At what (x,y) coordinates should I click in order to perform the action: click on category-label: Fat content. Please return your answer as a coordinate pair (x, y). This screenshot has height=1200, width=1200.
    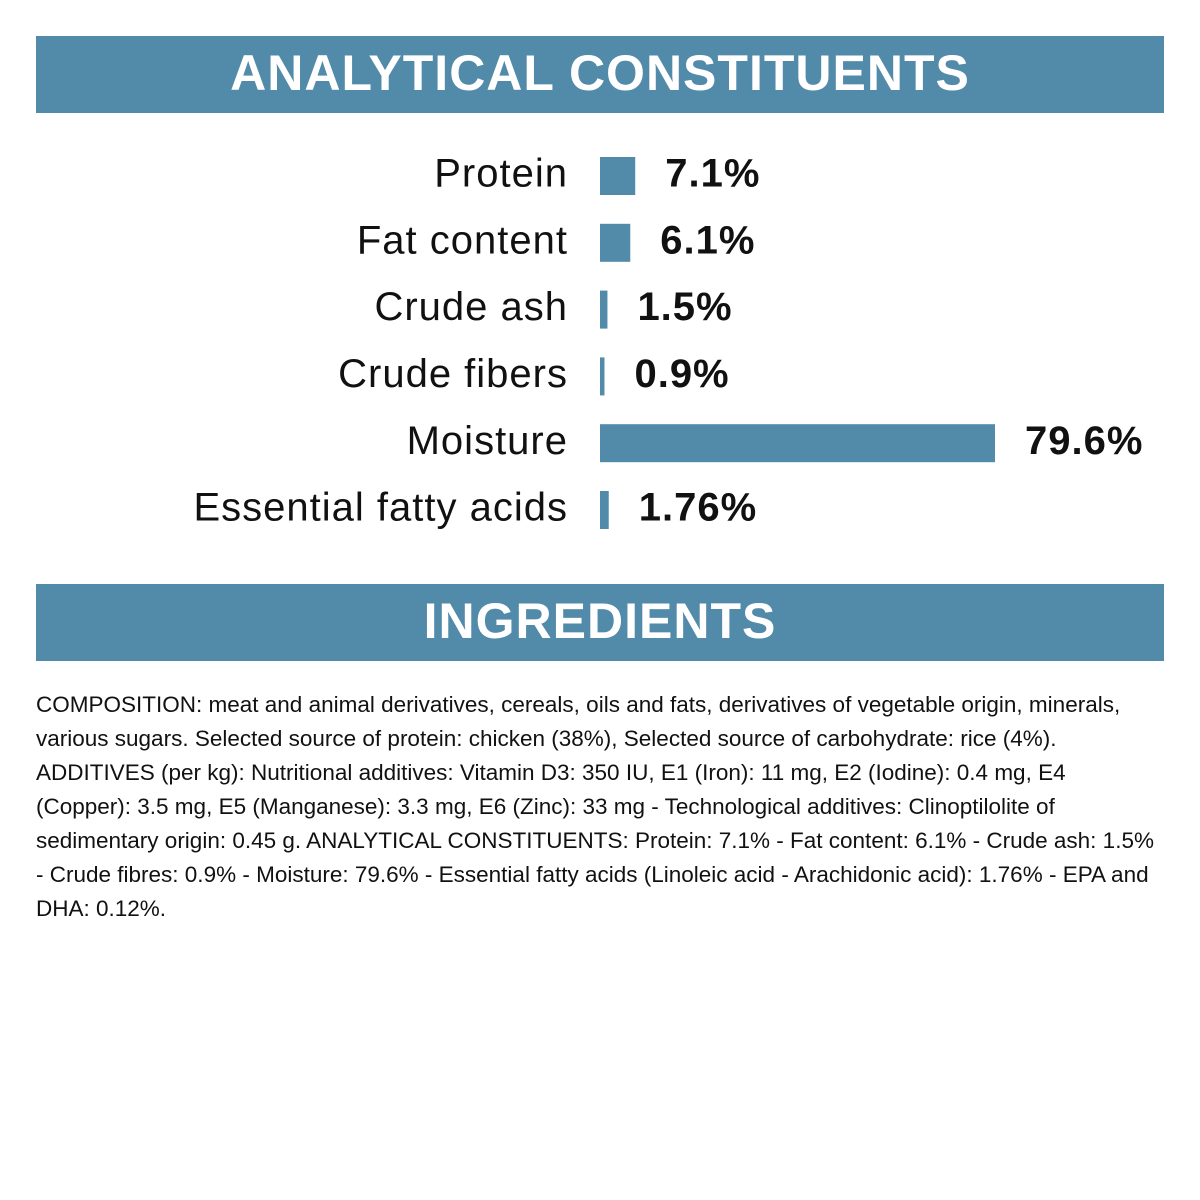
    Looking at the image, I should click on (462, 240).